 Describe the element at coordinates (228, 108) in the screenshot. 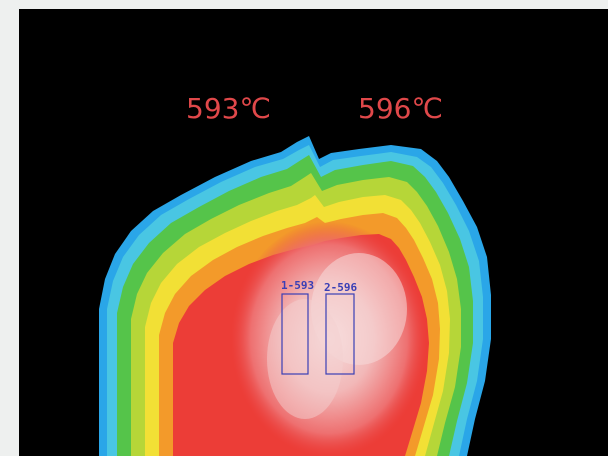

I see `temperature-label-1: 593℃` at that location.